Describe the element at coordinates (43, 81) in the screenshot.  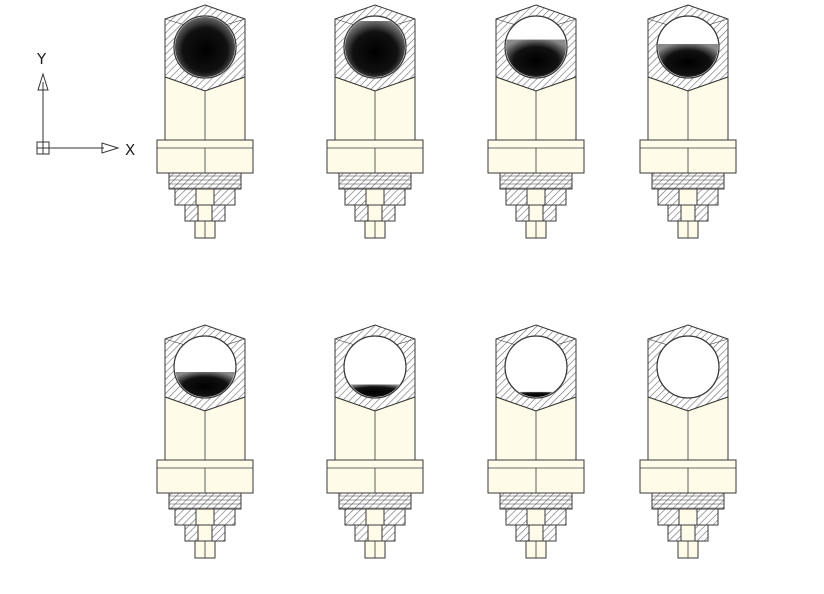
I see `y-arrow-icon` at that location.